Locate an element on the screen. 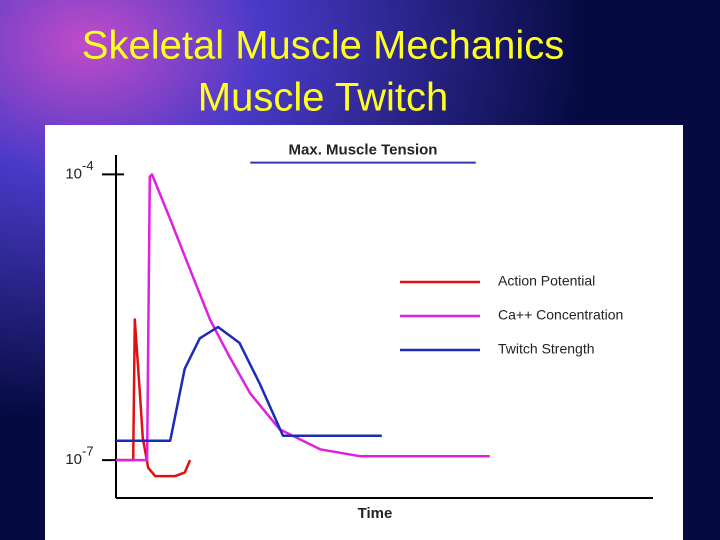 The height and width of the screenshot is (540, 720). reference-label: Max. Muscle Tension is located at coordinates (363, 150).